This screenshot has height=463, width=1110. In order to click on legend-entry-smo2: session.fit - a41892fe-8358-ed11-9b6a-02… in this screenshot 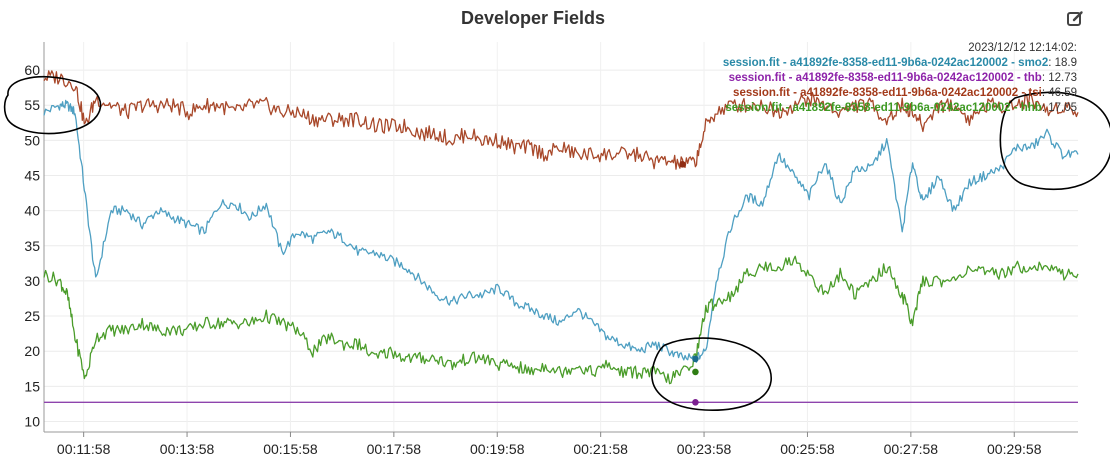, I will do `click(899, 63)`.